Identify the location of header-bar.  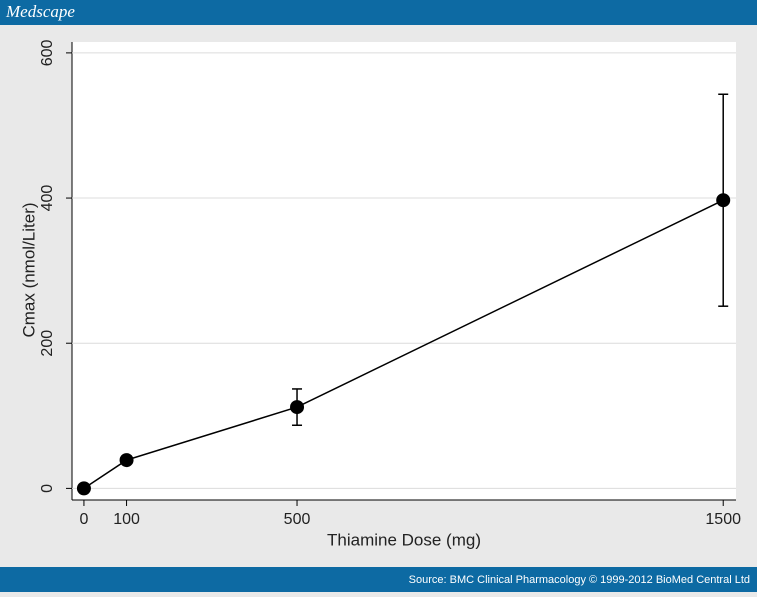
(378, 12).